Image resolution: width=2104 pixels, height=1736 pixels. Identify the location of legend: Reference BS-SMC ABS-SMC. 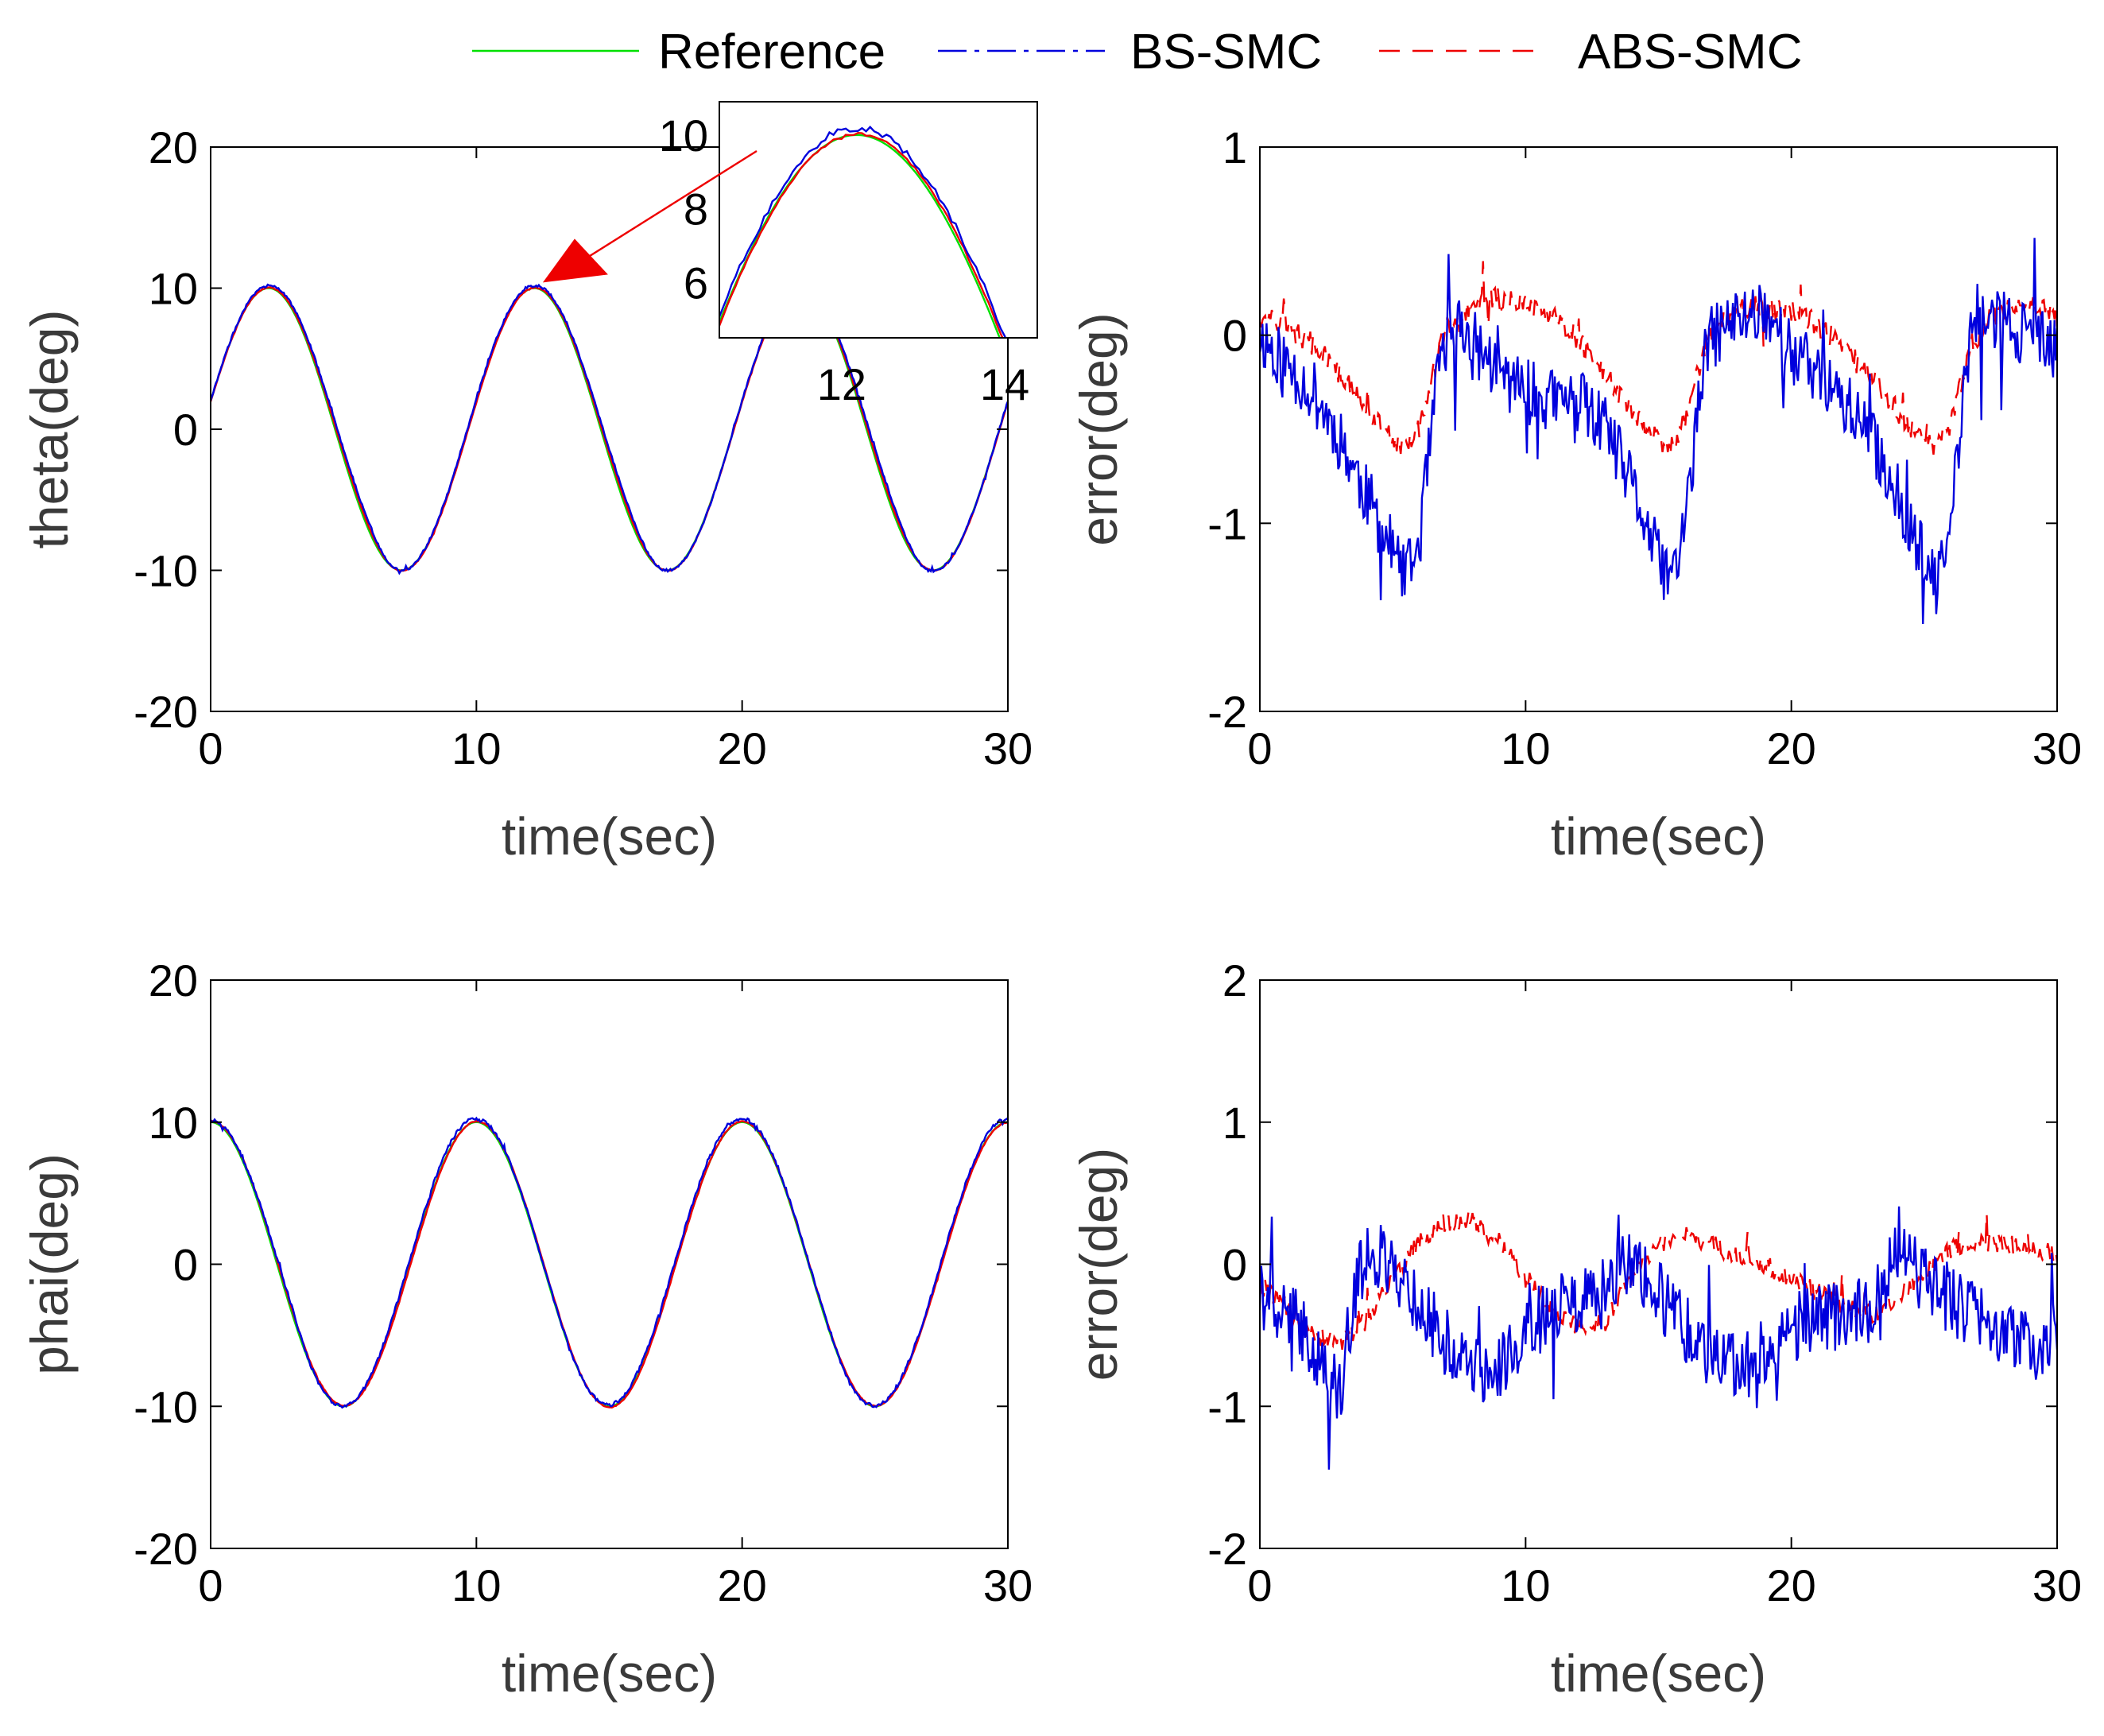
(1137, 52).